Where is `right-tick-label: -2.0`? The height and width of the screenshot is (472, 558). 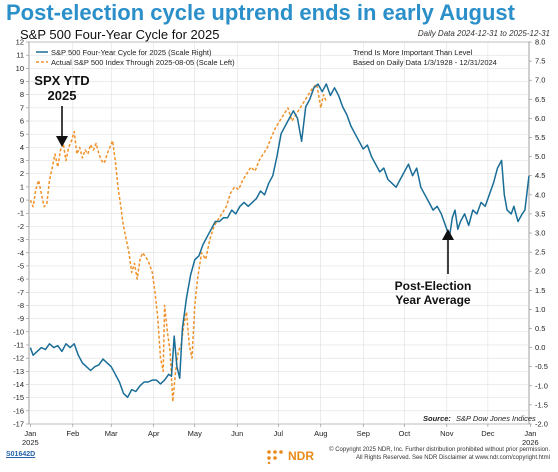 right-tick-label: -2.0 is located at coordinates (541, 424).